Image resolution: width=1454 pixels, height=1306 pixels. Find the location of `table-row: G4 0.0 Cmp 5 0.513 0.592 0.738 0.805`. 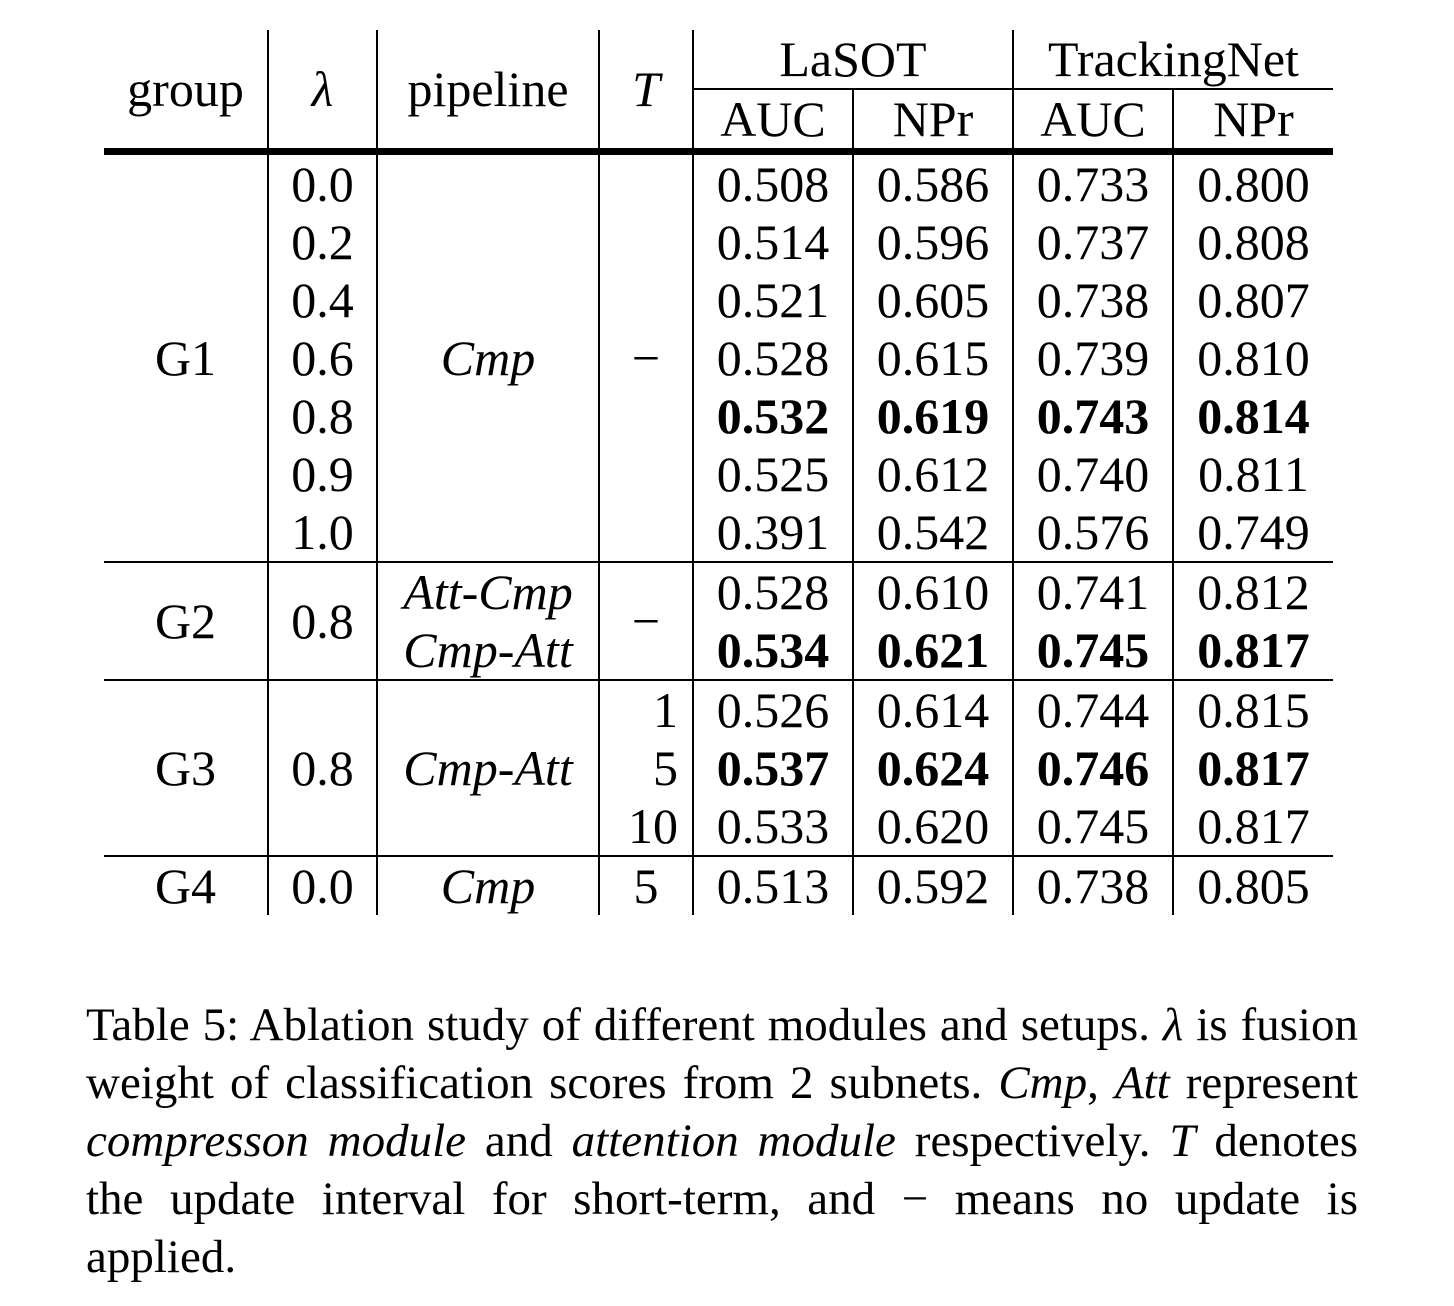

table-row: G4 0.0 Cmp 5 0.513 0.592 0.738 0.805 is located at coordinates (718, 885).